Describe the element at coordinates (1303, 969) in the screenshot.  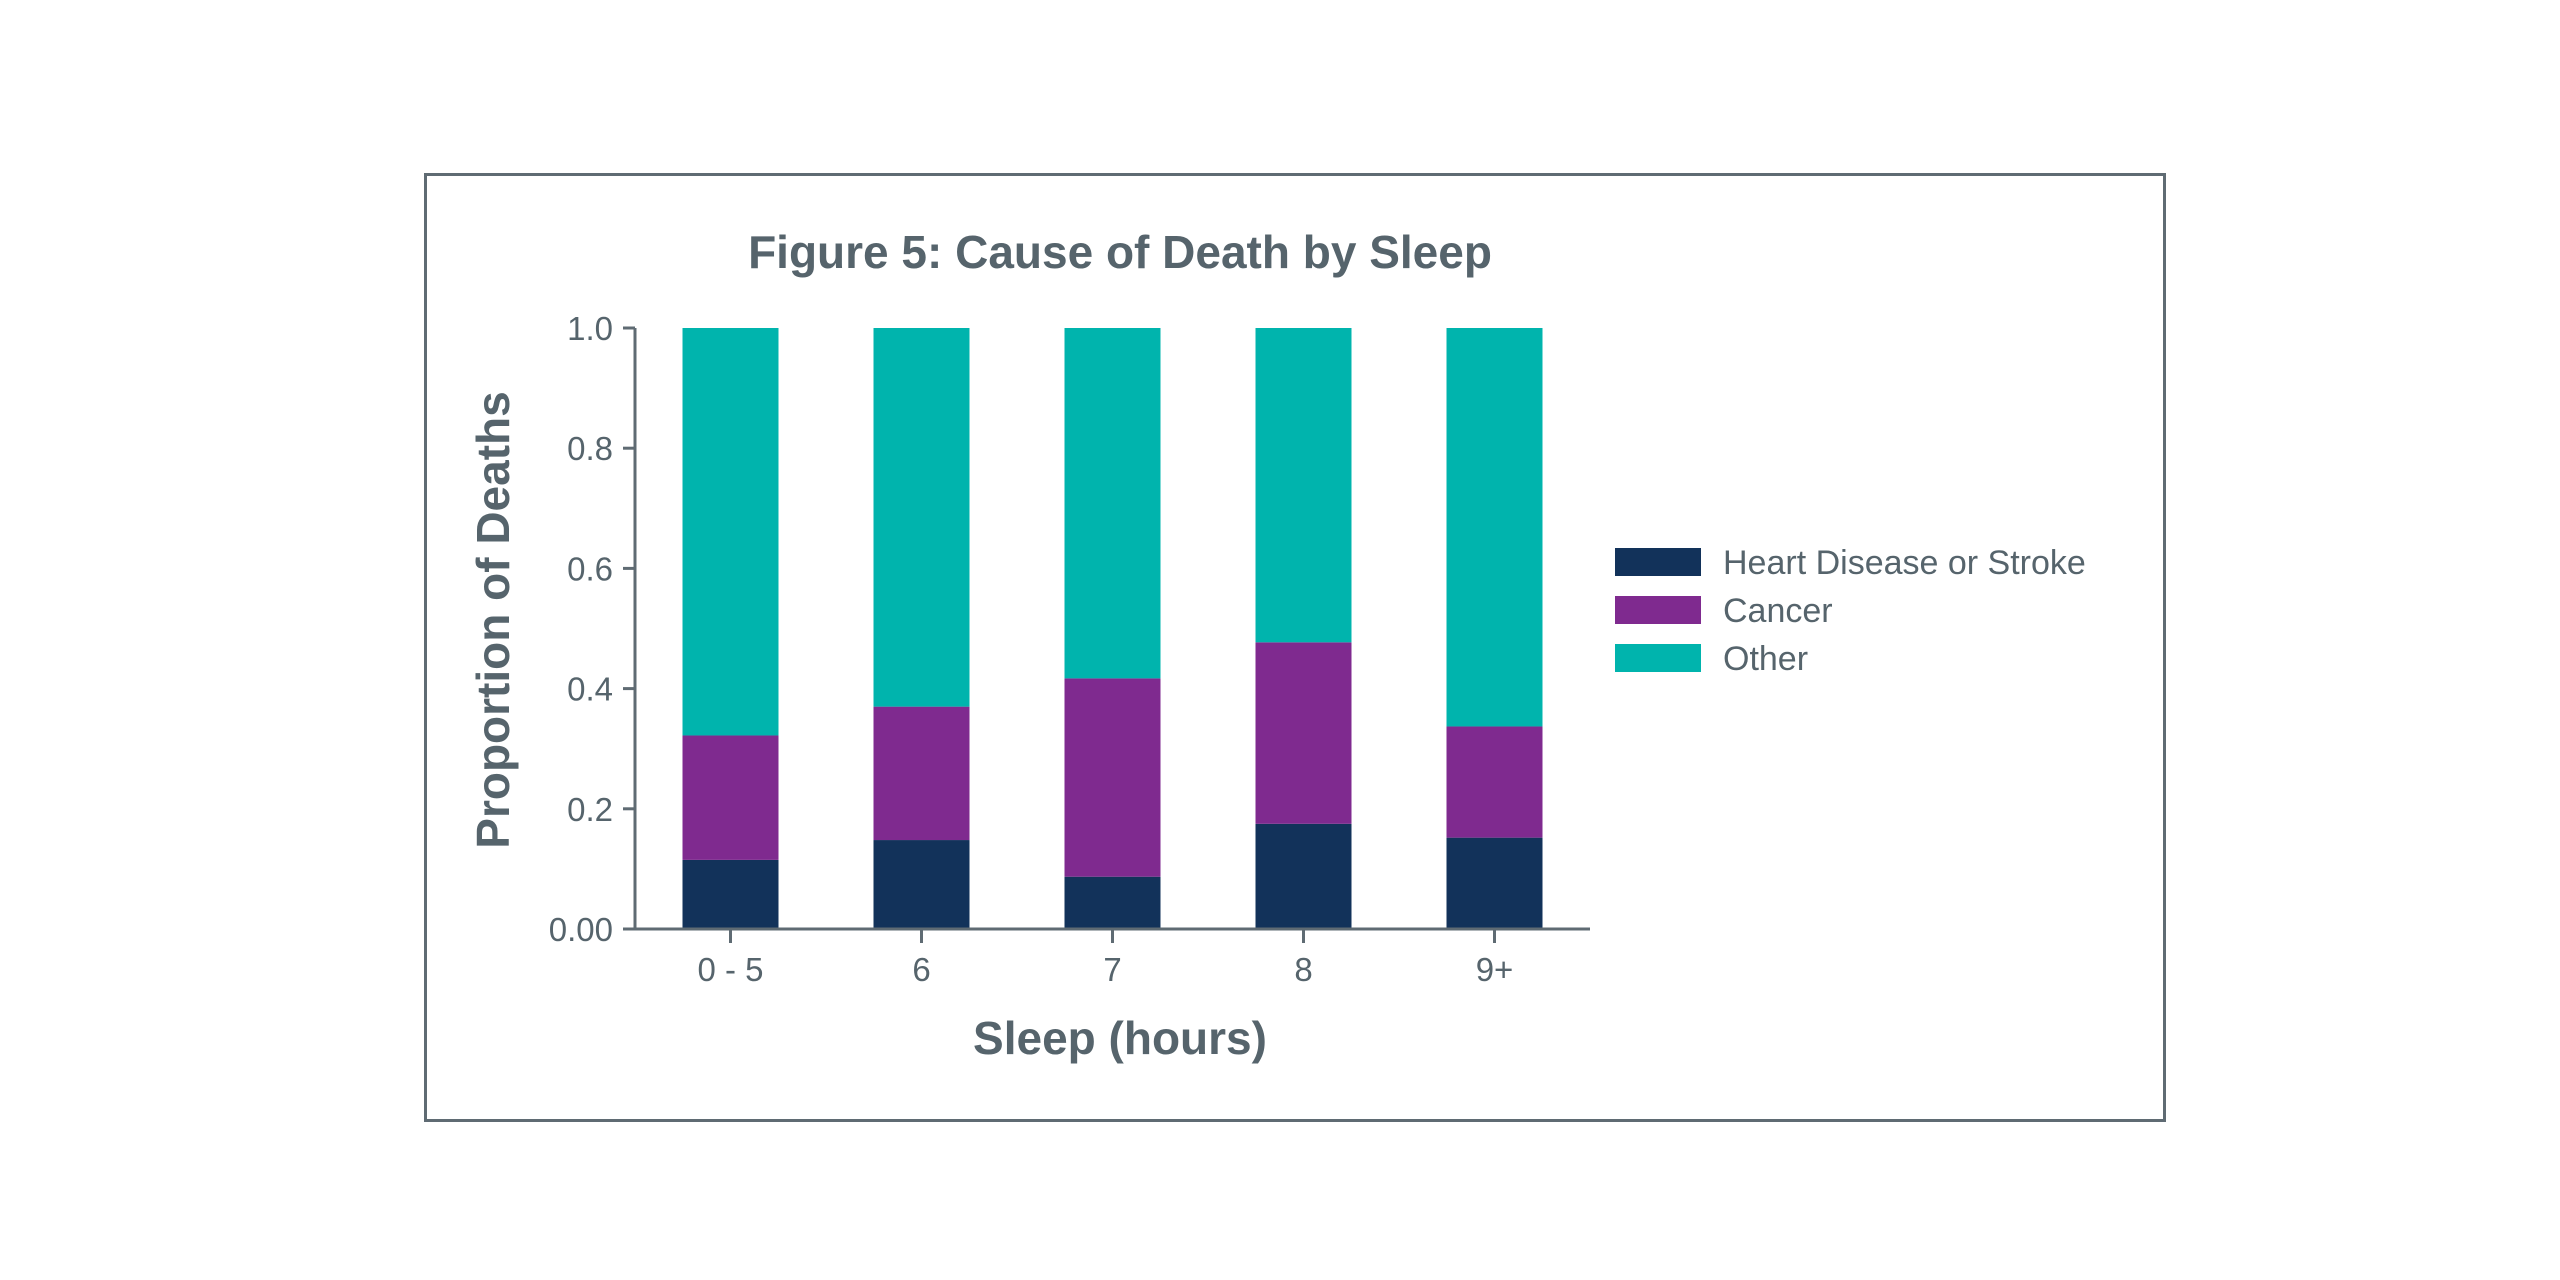
I see `x-tick-label: 8` at that location.